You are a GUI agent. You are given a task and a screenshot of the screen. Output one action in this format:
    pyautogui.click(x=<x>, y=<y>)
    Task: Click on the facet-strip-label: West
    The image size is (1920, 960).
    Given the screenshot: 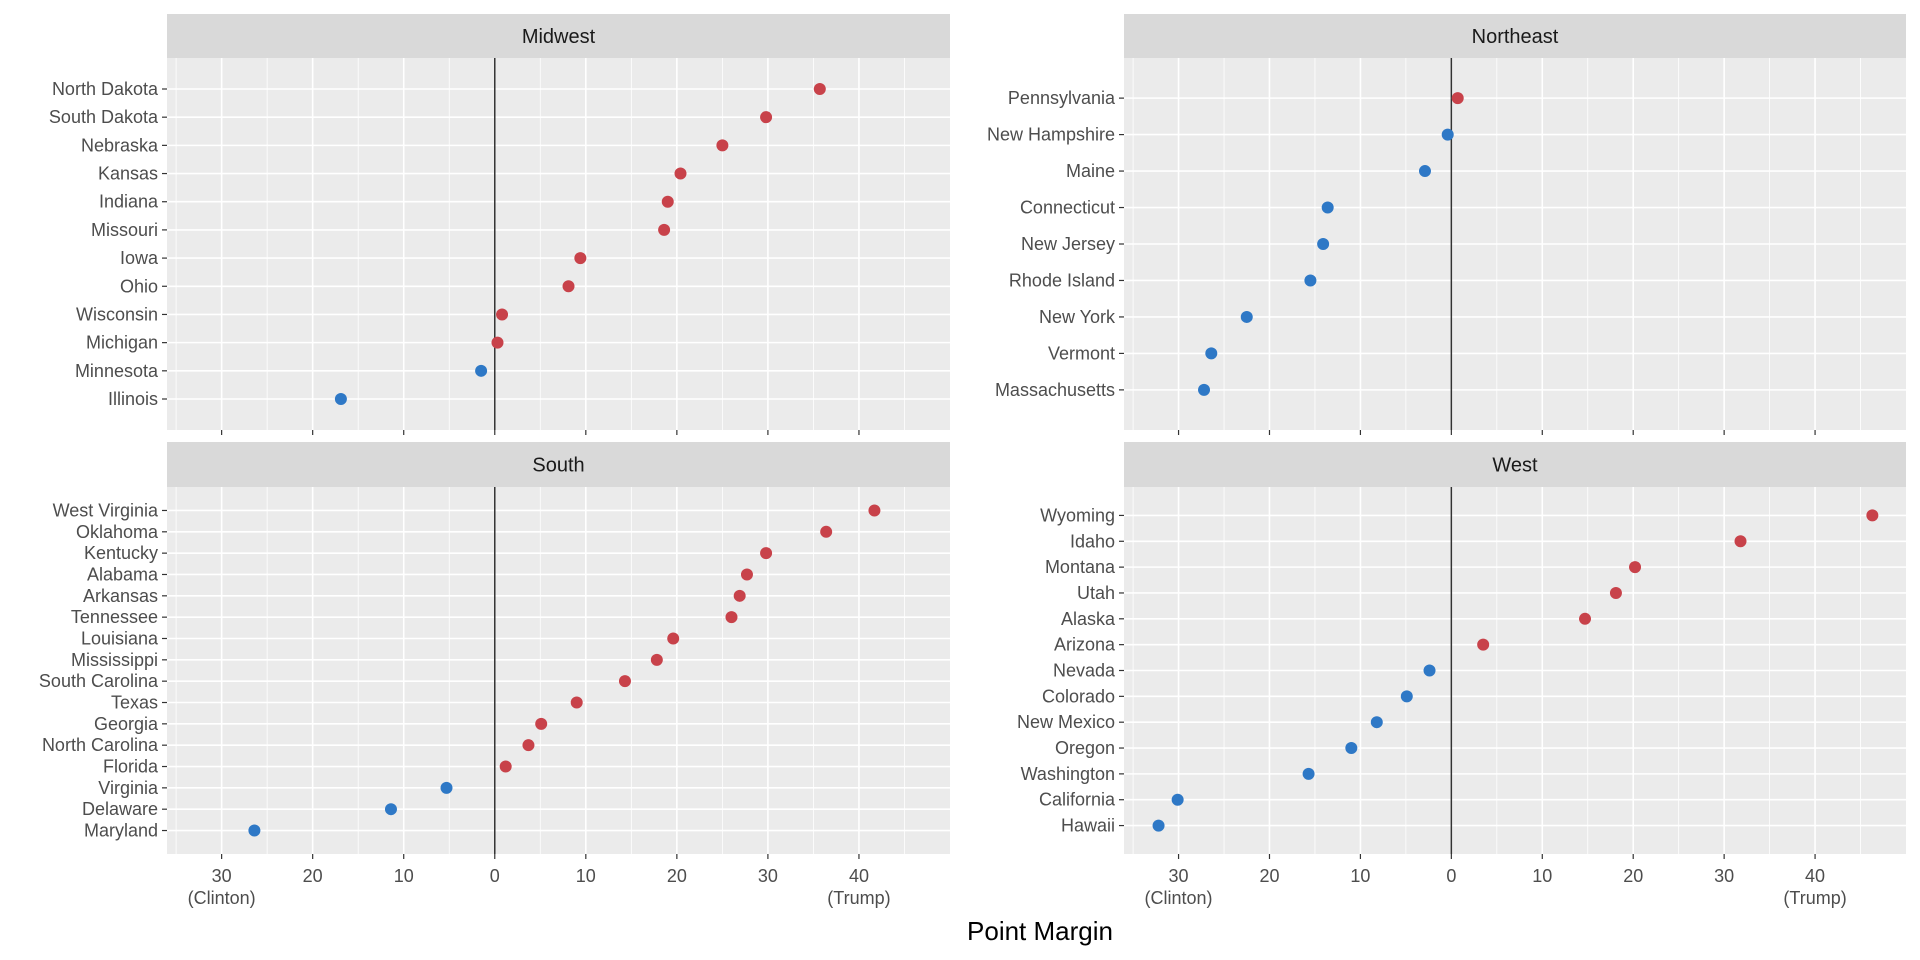 What is the action you would take?
    pyautogui.click(x=1515, y=466)
    